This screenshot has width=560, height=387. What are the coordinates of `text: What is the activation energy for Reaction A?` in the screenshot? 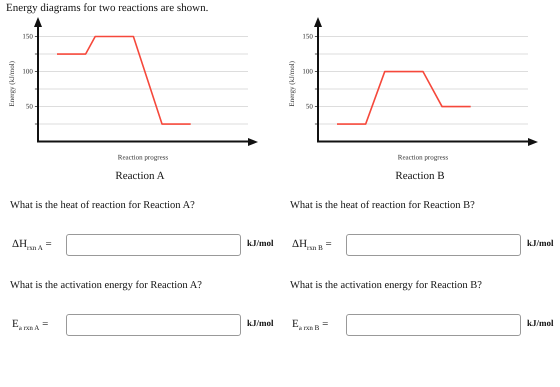 It's located at (106, 285).